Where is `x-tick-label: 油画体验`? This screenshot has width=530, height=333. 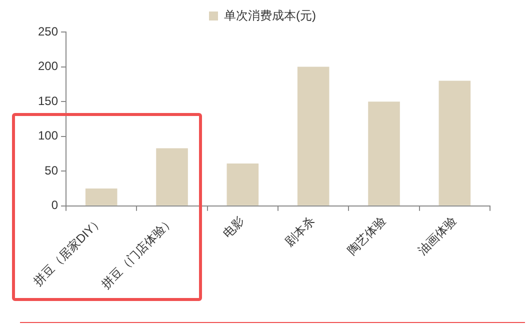
x-tick-label: 油画体验 is located at coordinates (437, 236).